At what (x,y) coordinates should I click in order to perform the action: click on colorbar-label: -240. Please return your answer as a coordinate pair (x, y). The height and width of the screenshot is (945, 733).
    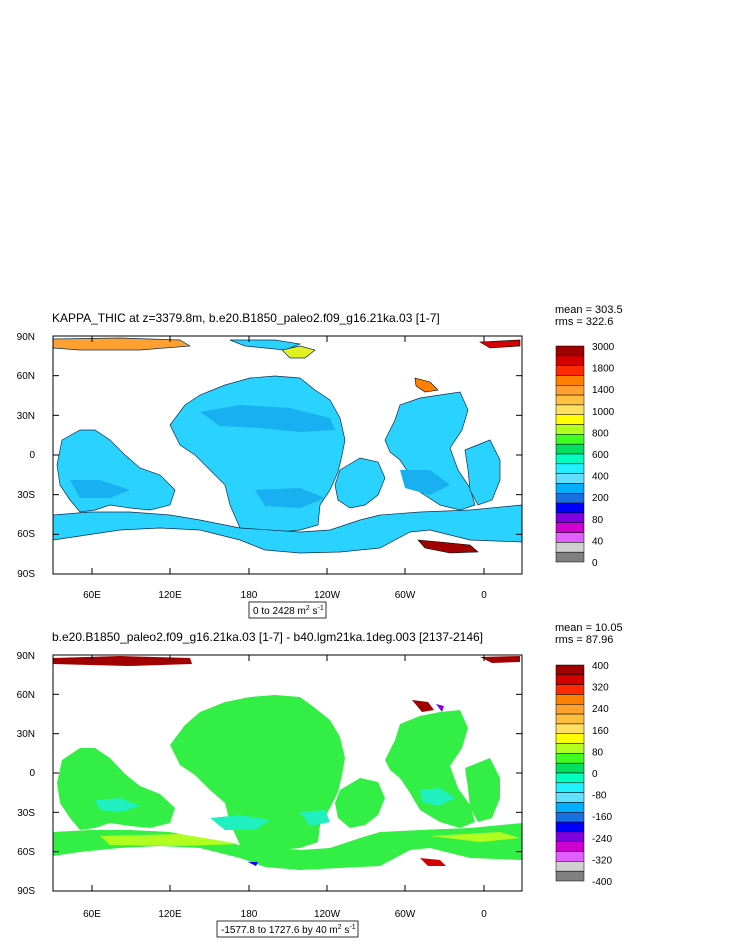
    Looking at the image, I should click on (602, 839).